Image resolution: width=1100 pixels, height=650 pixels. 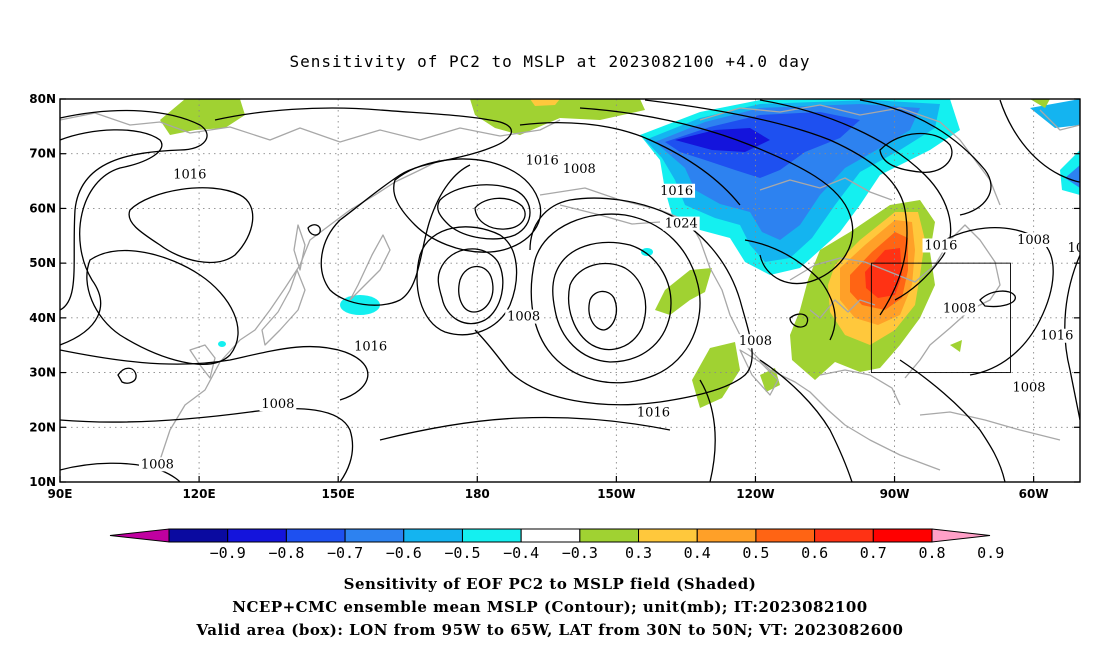 What do you see at coordinates (198, 494) in the screenshot?
I see `x-tick-label: 120E` at bounding box center [198, 494].